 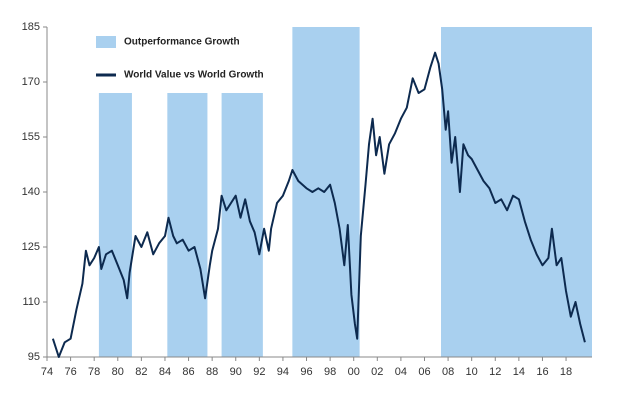 What do you see at coordinates (31, 302) in the screenshot?
I see `y-tick-label: 110` at bounding box center [31, 302].